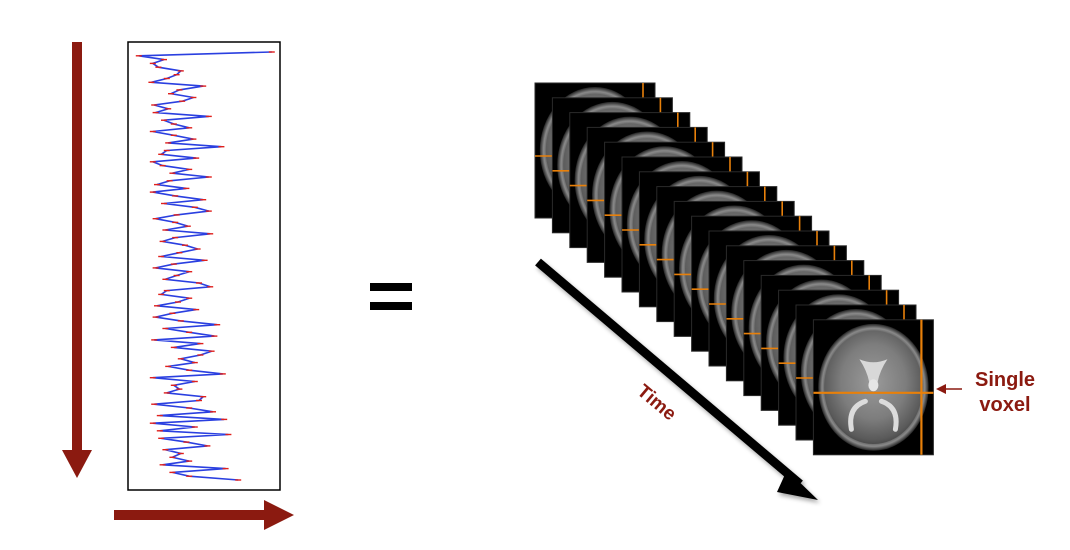 The width and height of the screenshot is (1070, 550). I want to click on front-brain-slice, so click(873, 387).